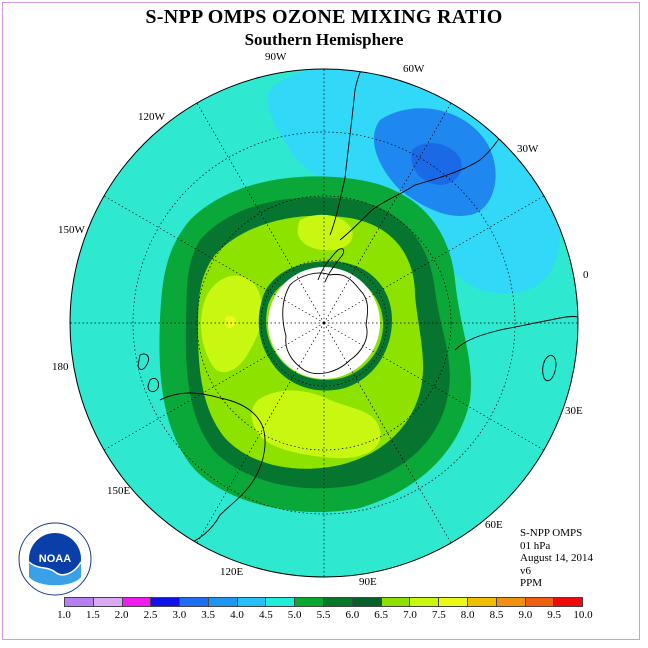 This screenshot has height=648, width=648. What do you see at coordinates (331, 265) in the screenshot?
I see `antarctic-peninsula-coastline` at bounding box center [331, 265].